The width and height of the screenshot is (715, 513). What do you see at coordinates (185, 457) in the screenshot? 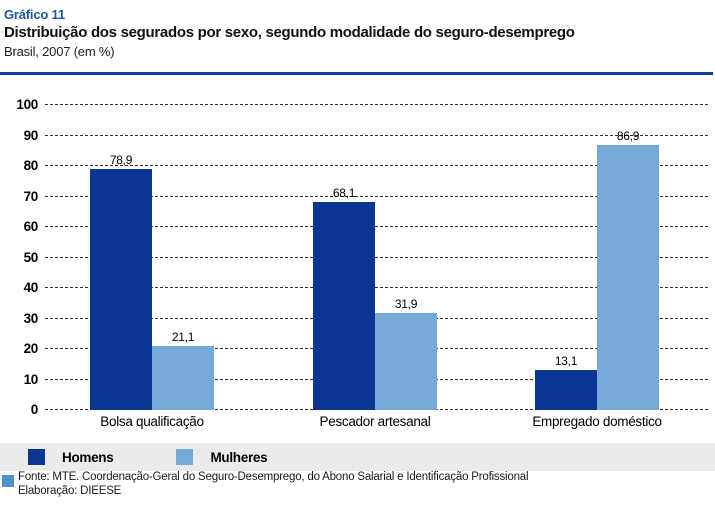
I see `legend-swatch-mulheres` at bounding box center [185, 457].